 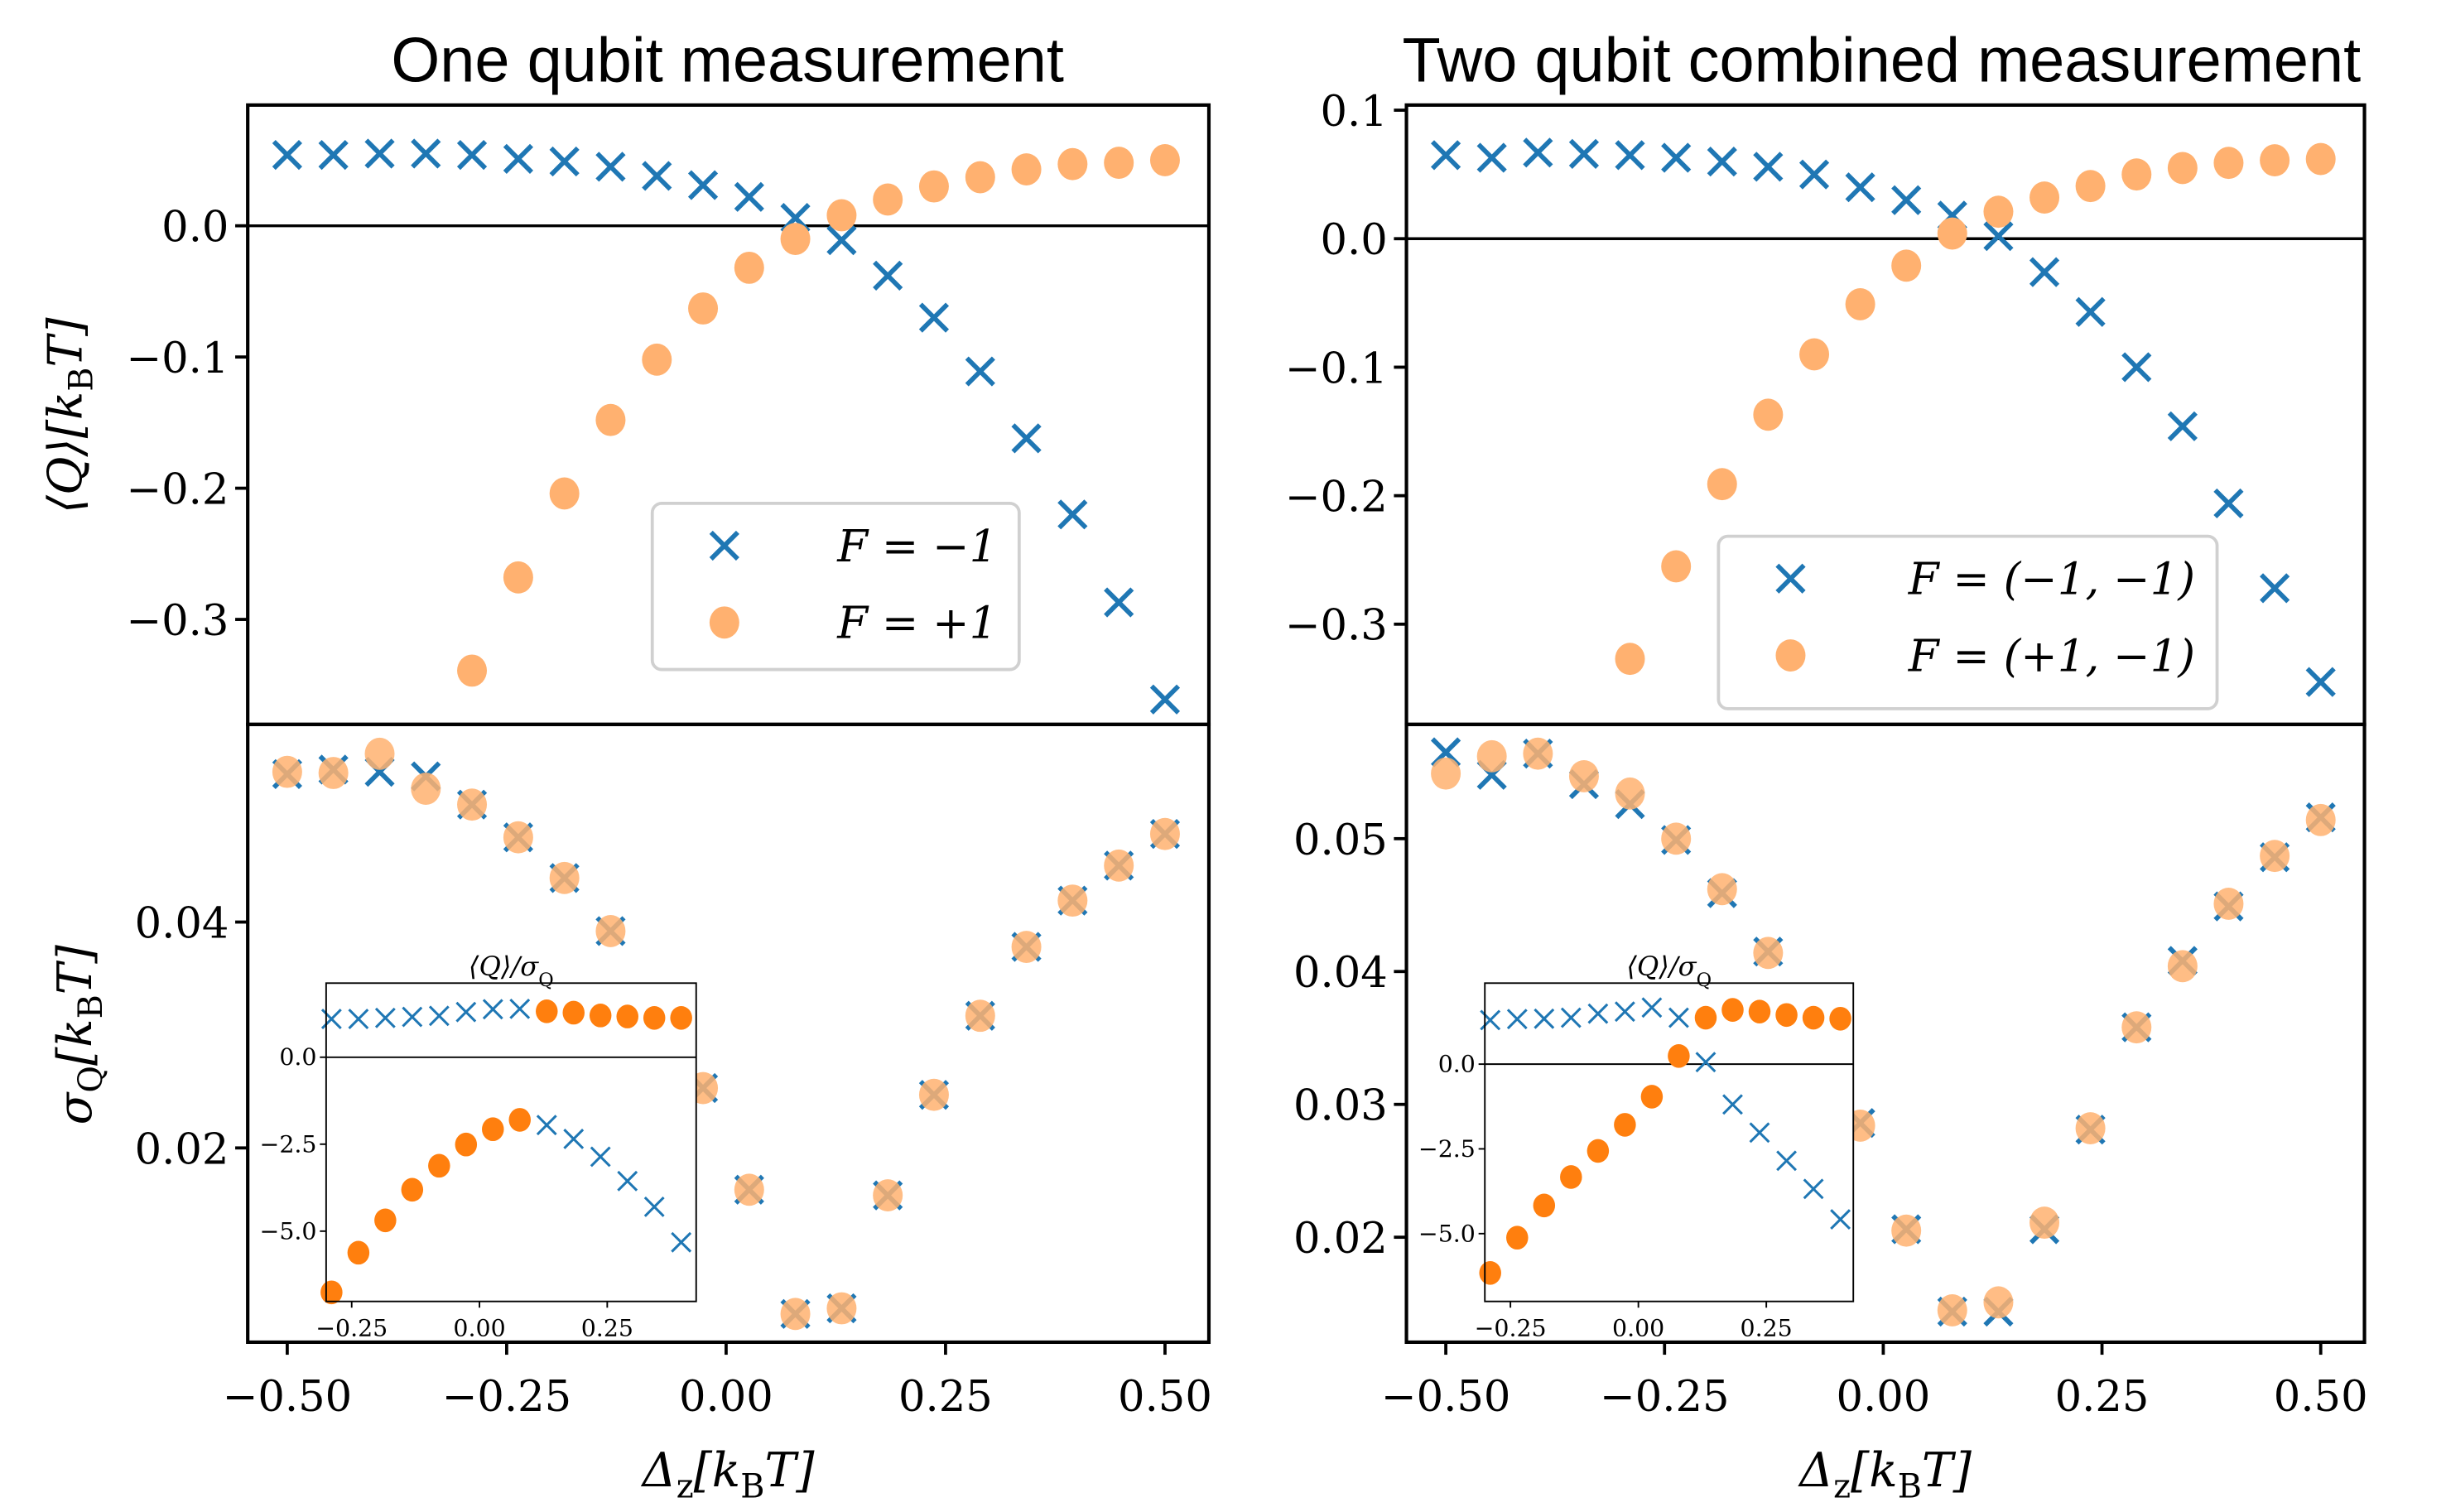 What do you see at coordinates (65, 342) in the screenshot?
I see `label-part: T]` at bounding box center [65, 342].